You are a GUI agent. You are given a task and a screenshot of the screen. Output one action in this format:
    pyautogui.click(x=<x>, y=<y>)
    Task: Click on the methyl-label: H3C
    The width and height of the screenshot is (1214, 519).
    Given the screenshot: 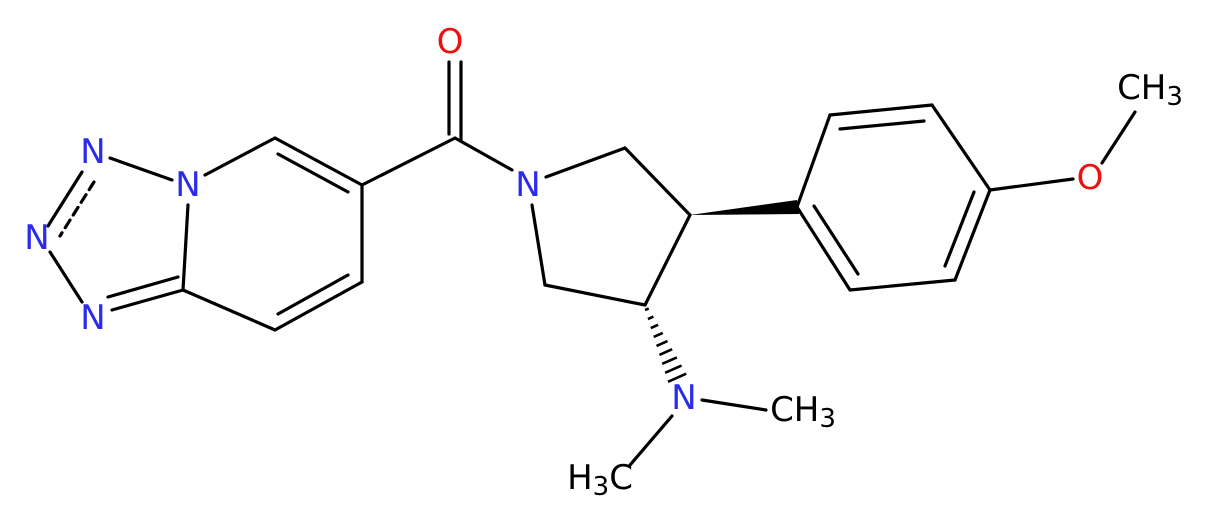 What is the action you would take?
    pyautogui.click(x=600, y=480)
    